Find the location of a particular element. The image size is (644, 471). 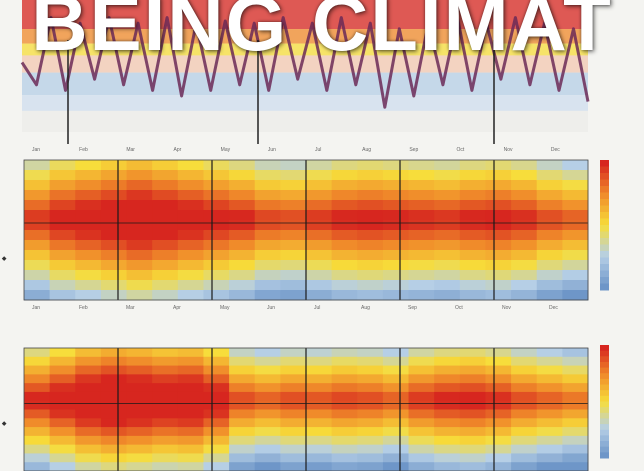

x-tick-label: Nov is located at coordinates (506, 308).